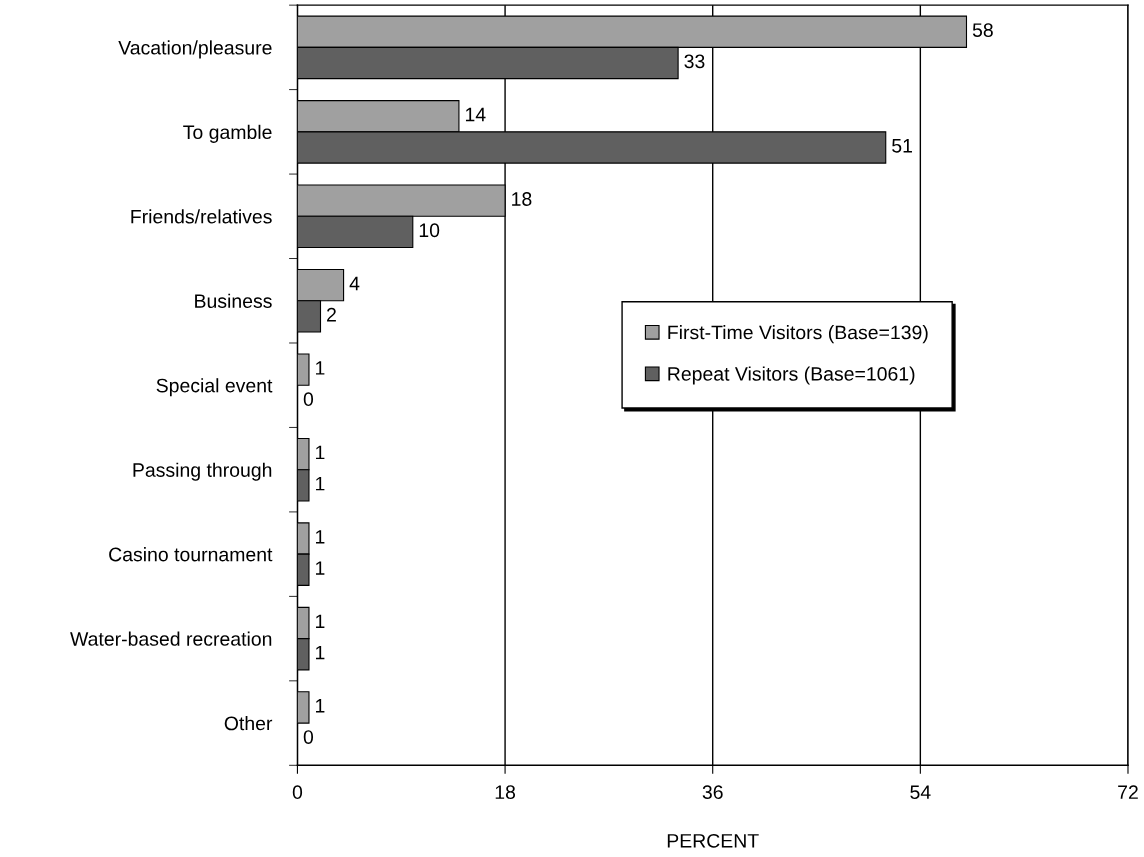 This screenshot has width=1144, height=857. I want to click on x-tick-label: 0, so click(297, 792).